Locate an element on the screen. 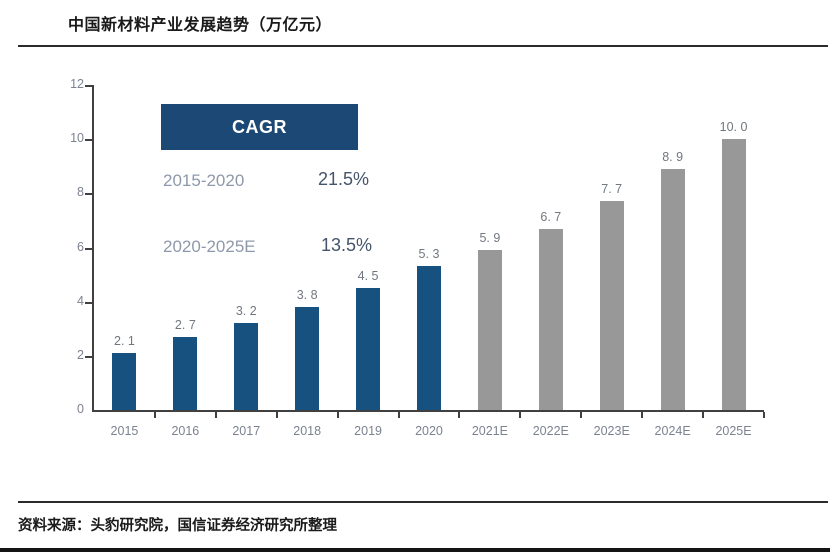  x-tick-label-2018: 2018 is located at coordinates (307, 431).